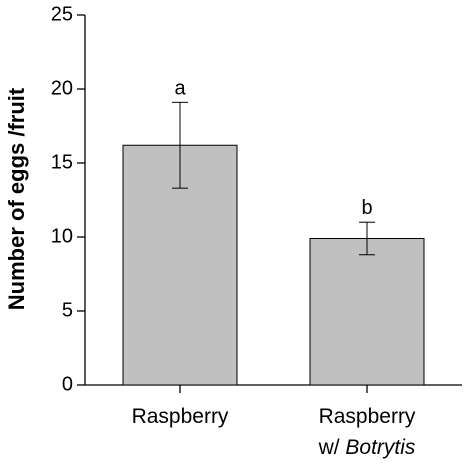 The image size is (467, 468). I want to click on y-tick-label: 10, so click(62, 236).